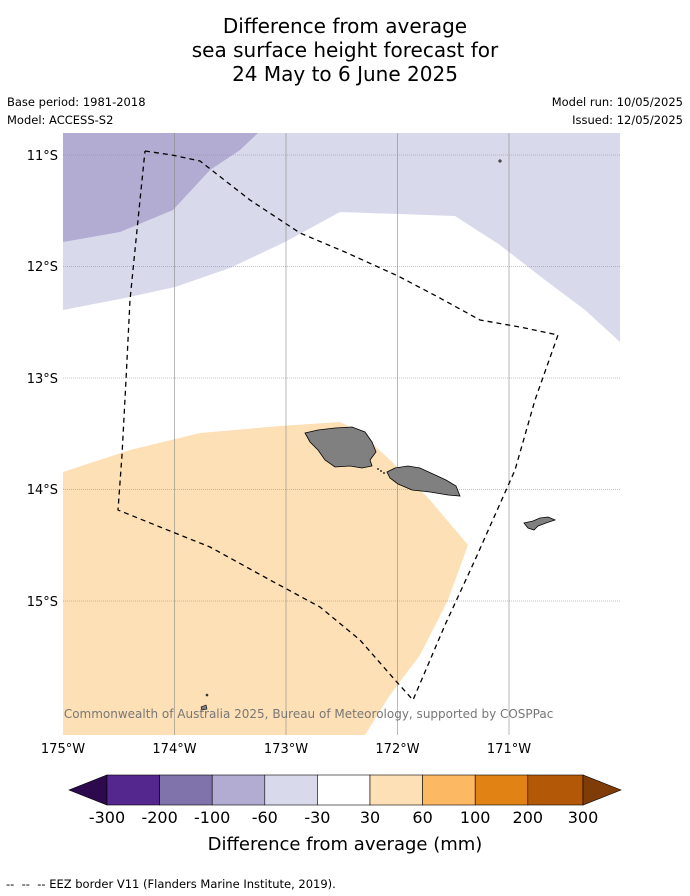  What do you see at coordinates (602, 790) in the screenshot?
I see `colorbar-extend-high` at bounding box center [602, 790].